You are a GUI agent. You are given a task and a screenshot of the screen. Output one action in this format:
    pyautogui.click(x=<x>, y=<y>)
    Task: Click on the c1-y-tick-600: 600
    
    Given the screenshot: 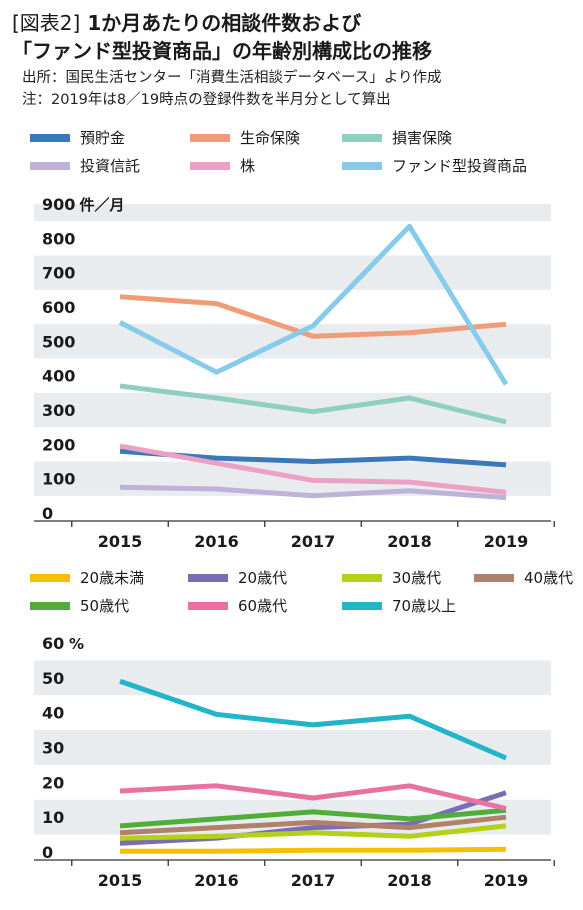 What is the action you would take?
    pyautogui.click(x=58, y=307)
    